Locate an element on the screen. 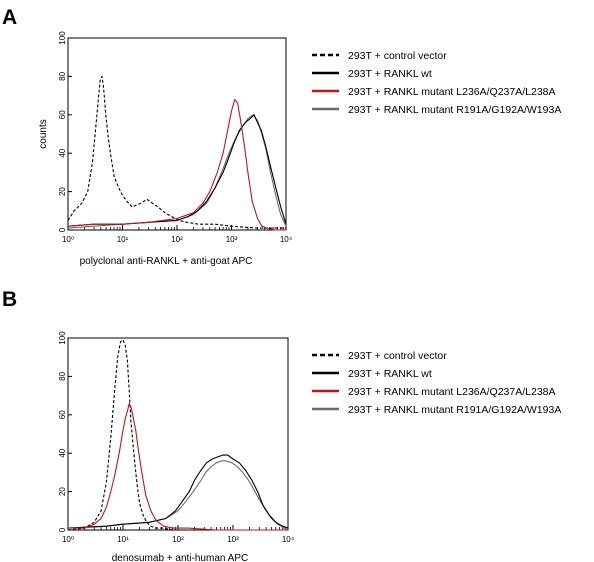 This screenshot has height=562, width=594. x-tick-label-b: 10¹ is located at coordinates (123, 539).